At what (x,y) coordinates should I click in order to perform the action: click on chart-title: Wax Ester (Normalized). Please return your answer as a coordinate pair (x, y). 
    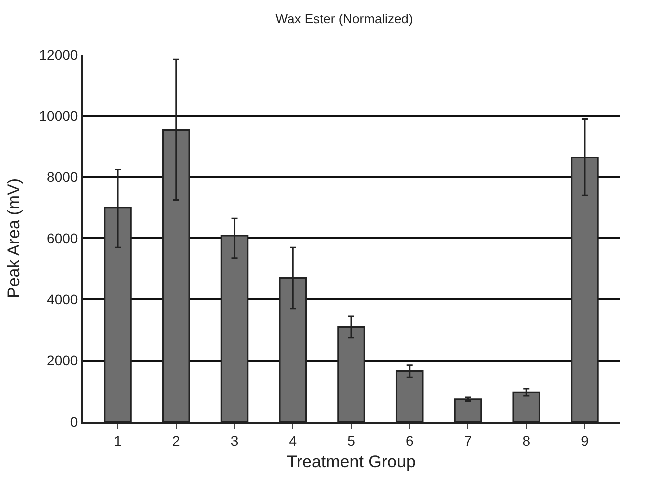
    Looking at the image, I should click on (345, 19).